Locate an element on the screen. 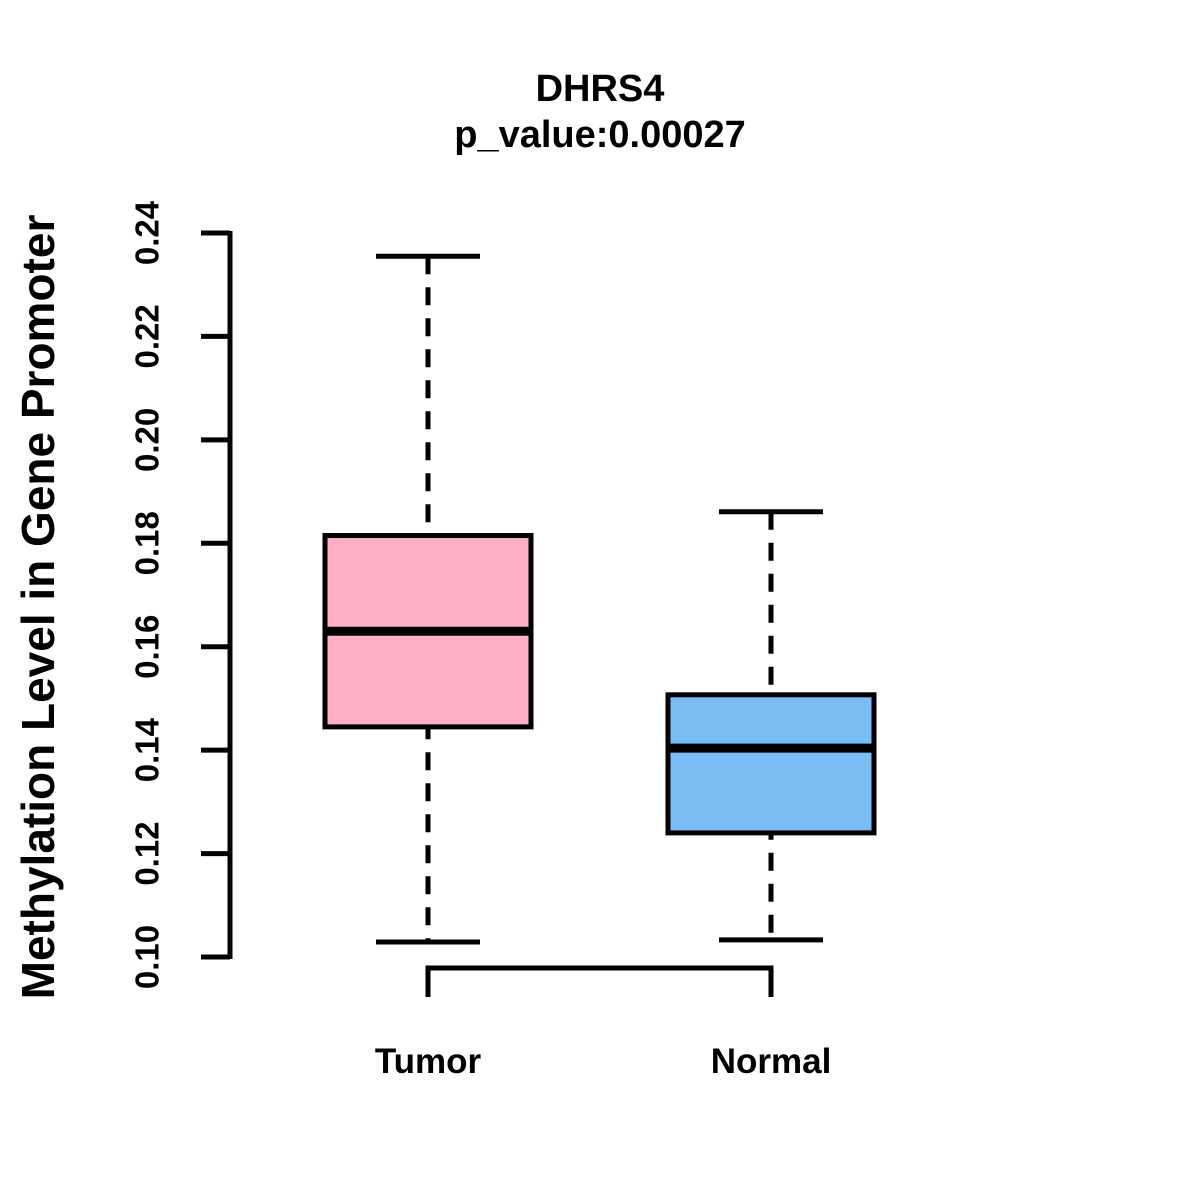 The image size is (1200, 1200). box-normal is located at coordinates (771, 764).